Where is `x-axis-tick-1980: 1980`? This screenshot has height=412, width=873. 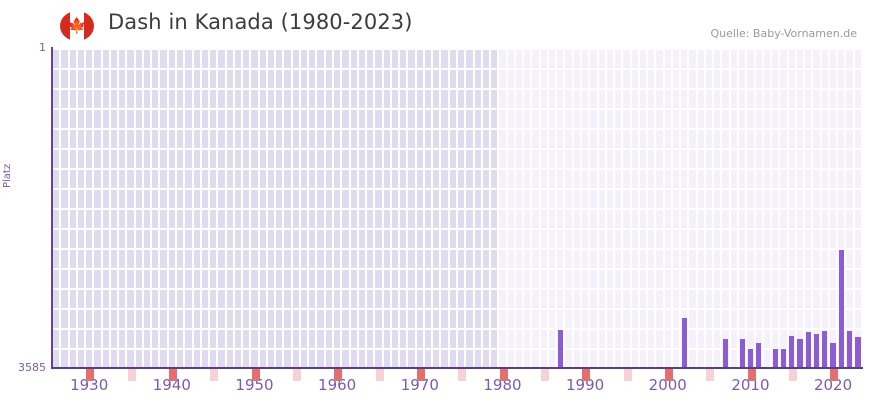
x-axis-tick-1980: 1980 is located at coordinates (502, 385).